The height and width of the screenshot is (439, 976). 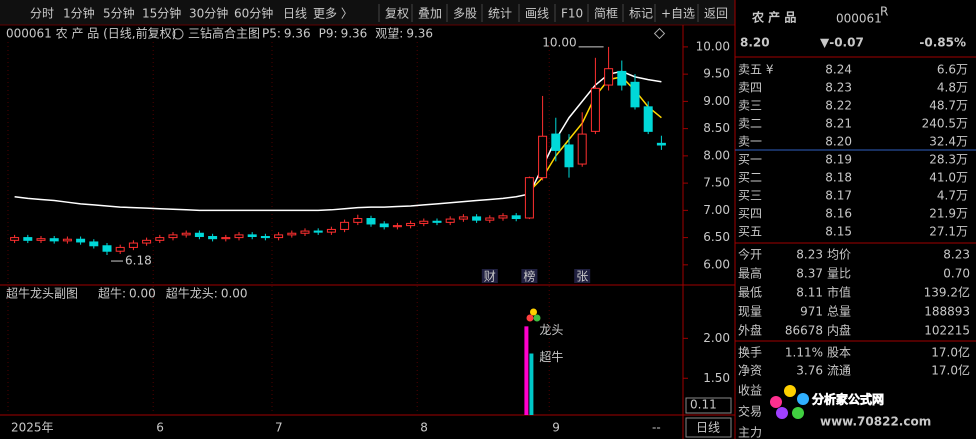 What do you see at coordinates (716, 14) in the screenshot?
I see `toolbar-button: 返回` at bounding box center [716, 14].